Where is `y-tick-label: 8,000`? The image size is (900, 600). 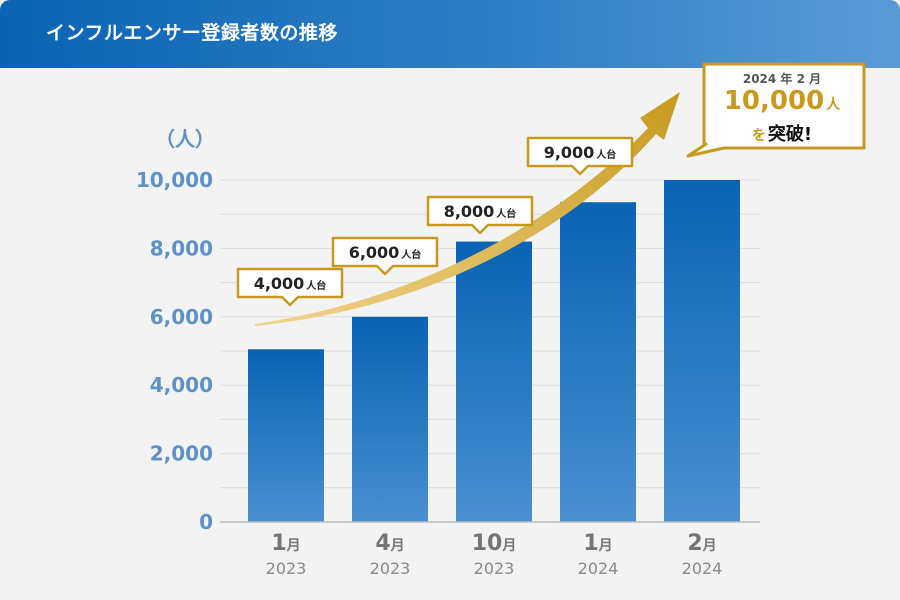 y-tick-label: 8,000 is located at coordinates (181, 248).